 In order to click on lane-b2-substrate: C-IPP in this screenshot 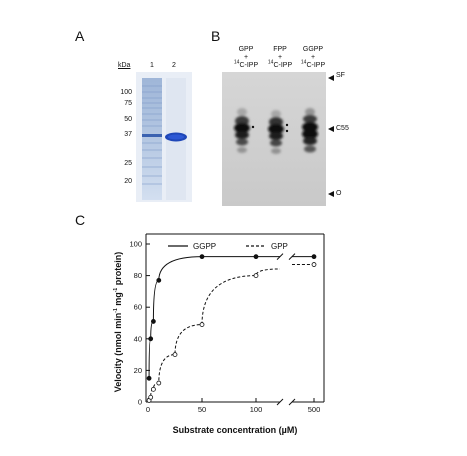, I will do `click(283, 65)`.